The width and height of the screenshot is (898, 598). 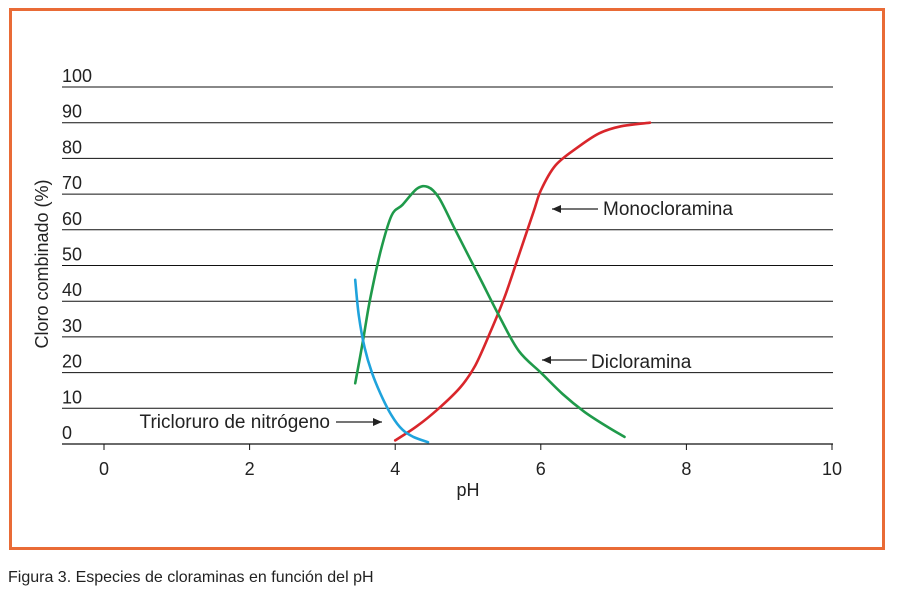 What do you see at coordinates (42, 263) in the screenshot?
I see `y-axis-label: Cloro combinado (%)` at bounding box center [42, 263].